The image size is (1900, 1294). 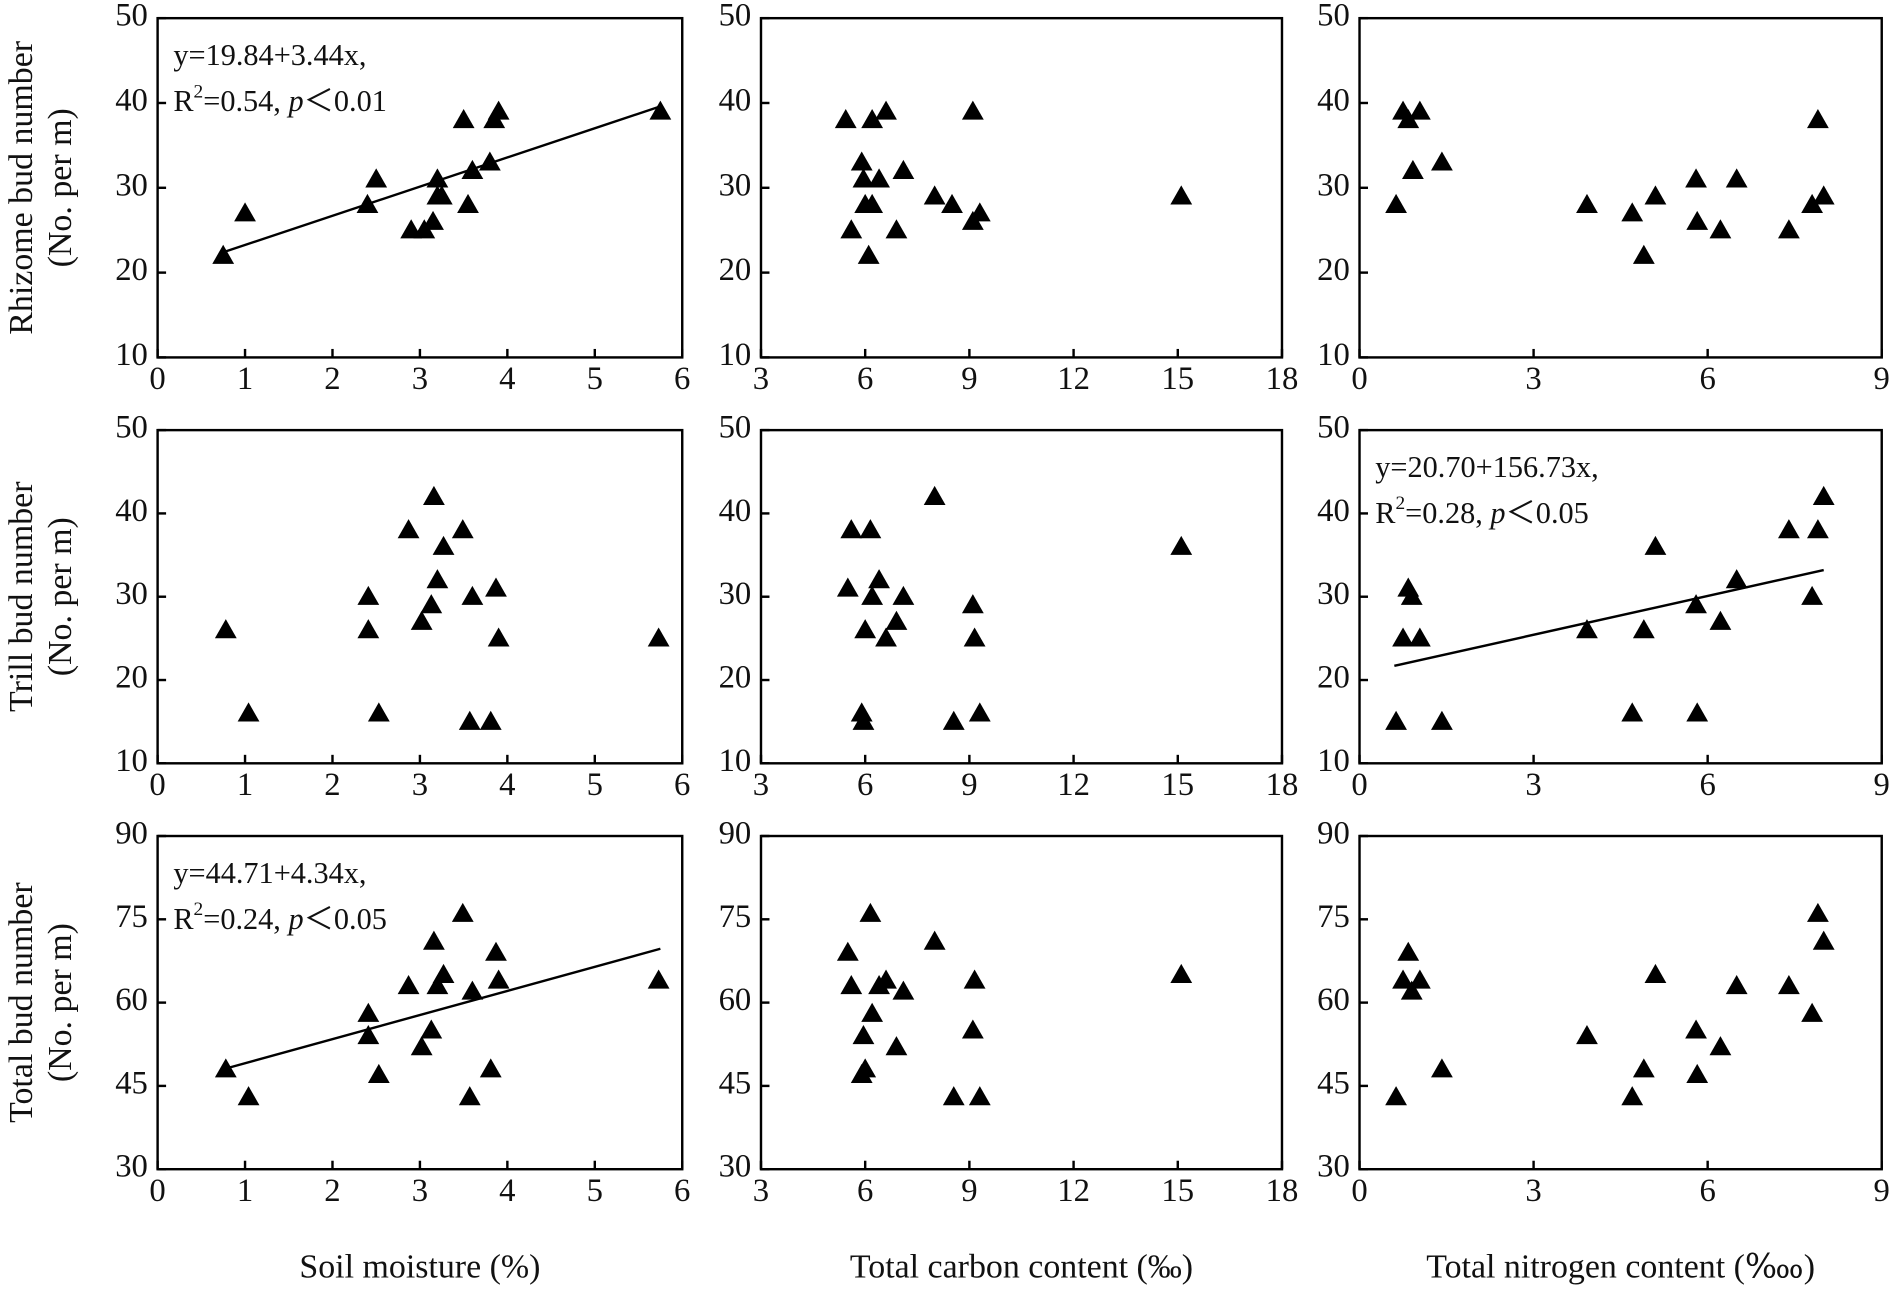 I want to click on x-tick-label: 5, so click(x=595, y=785).